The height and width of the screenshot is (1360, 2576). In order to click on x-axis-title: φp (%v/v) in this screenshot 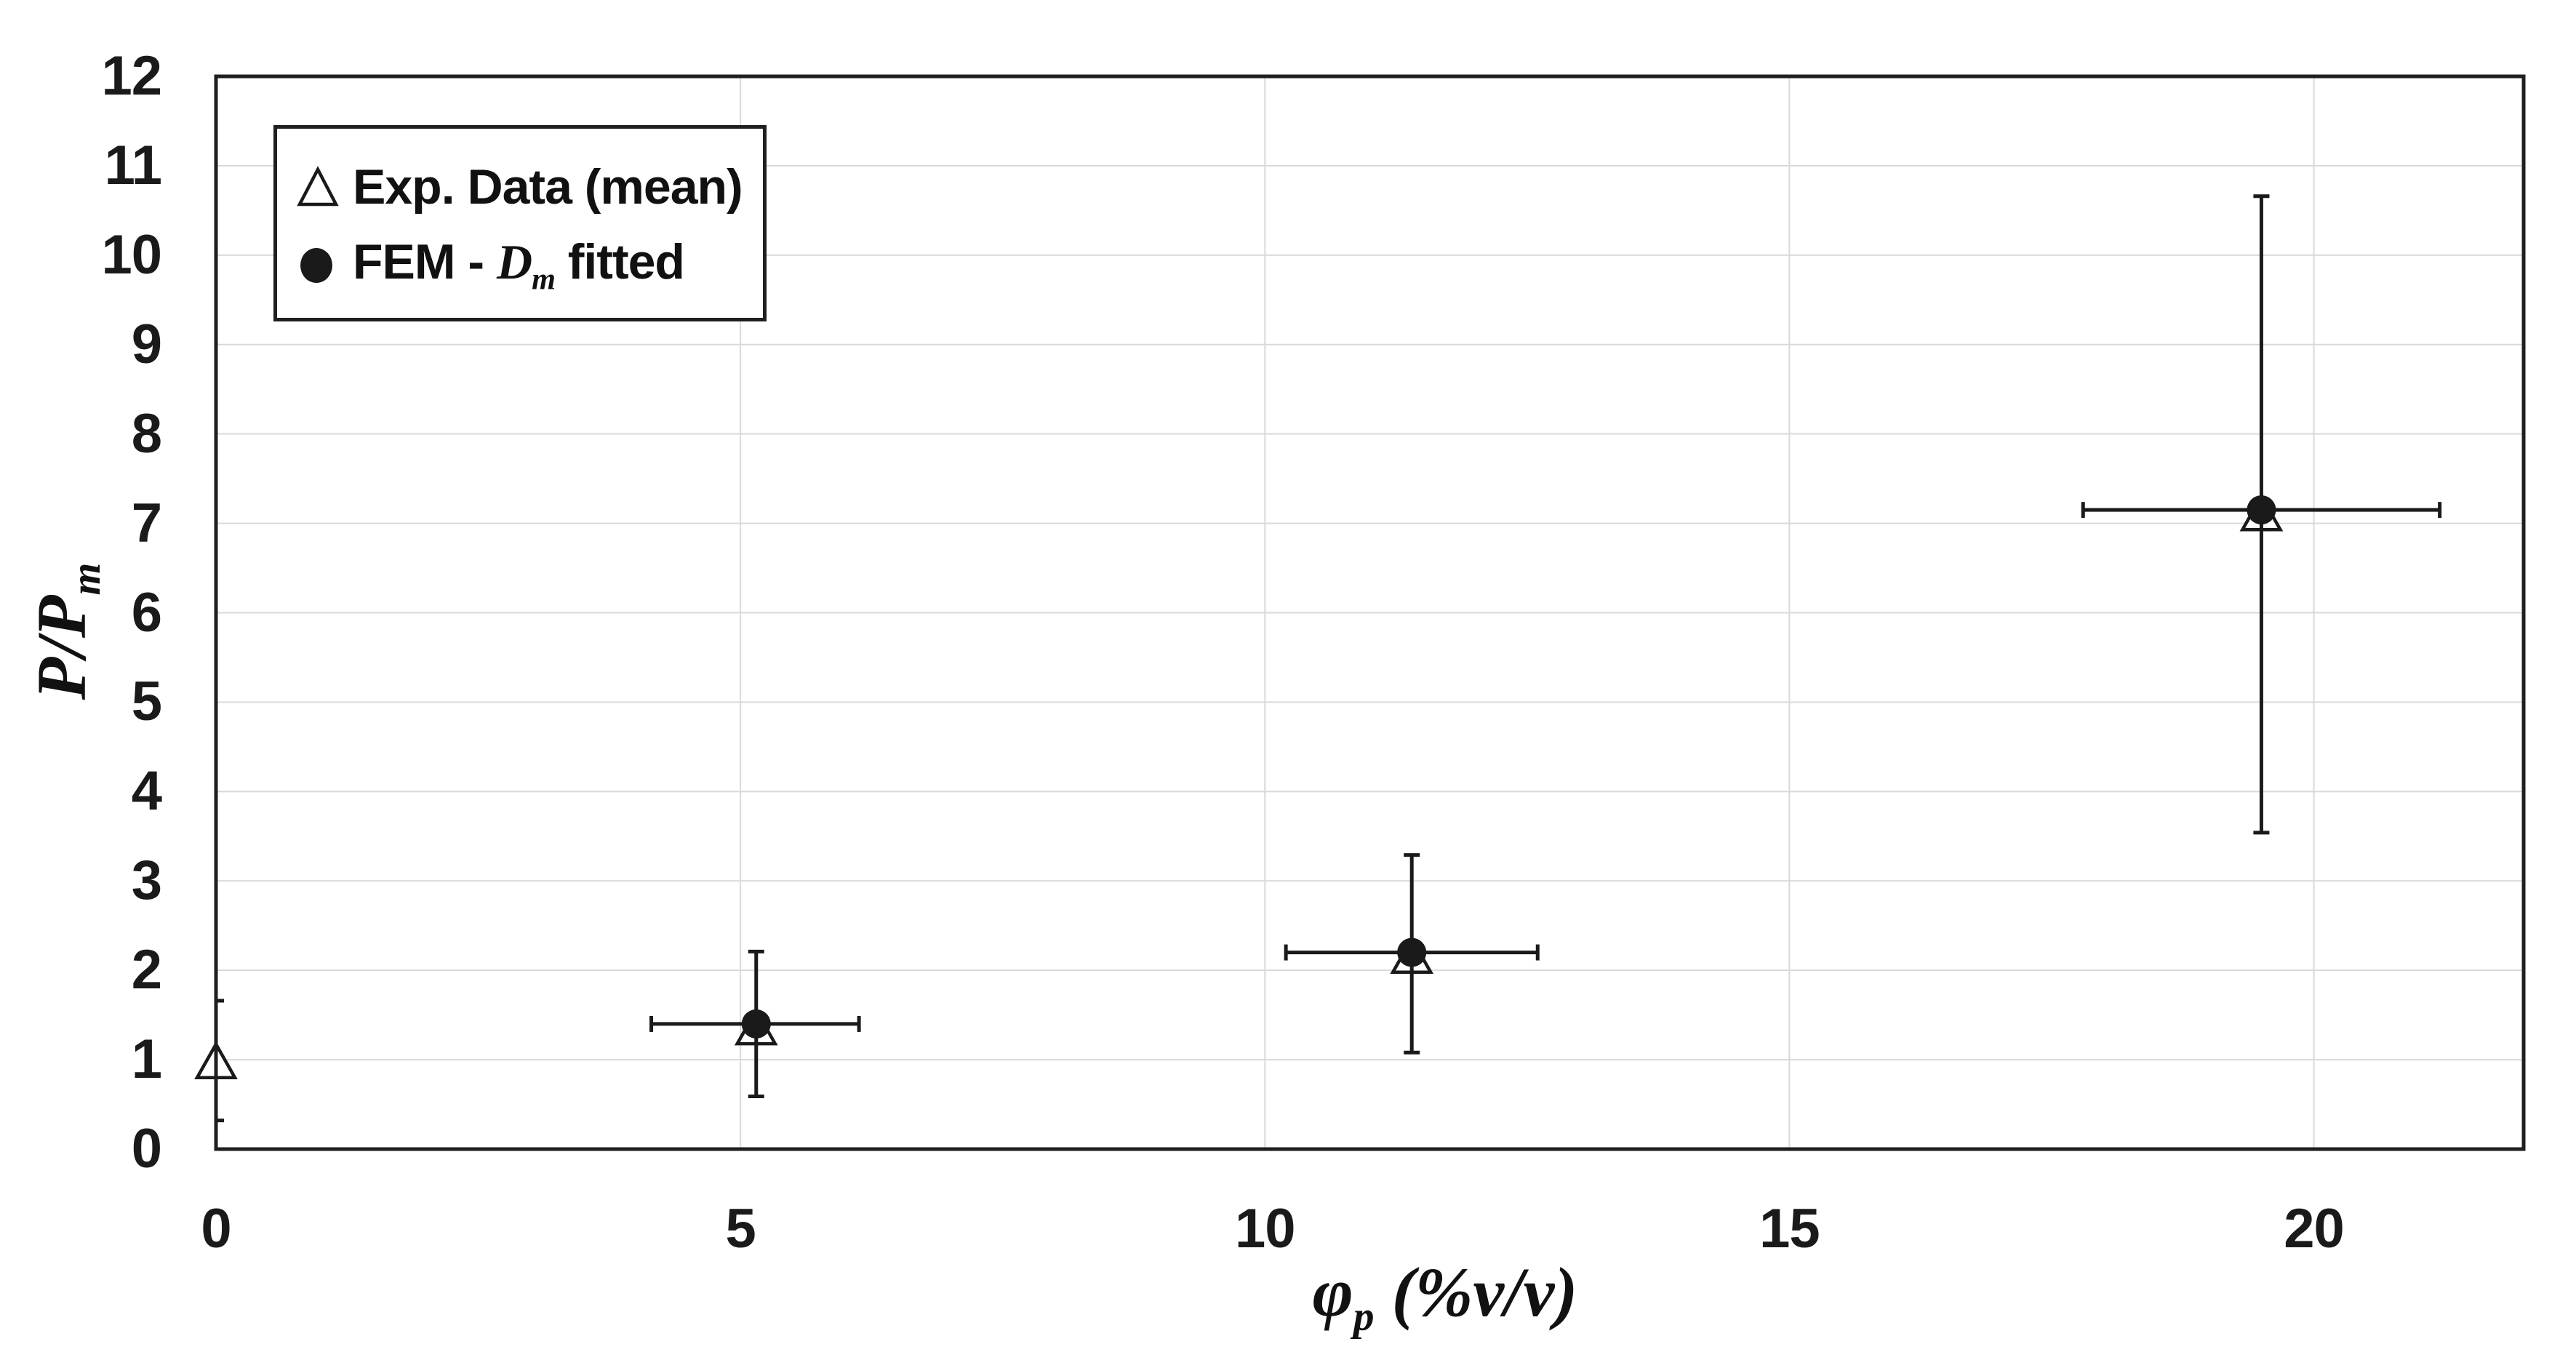, I will do `click(1445, 1296)`.